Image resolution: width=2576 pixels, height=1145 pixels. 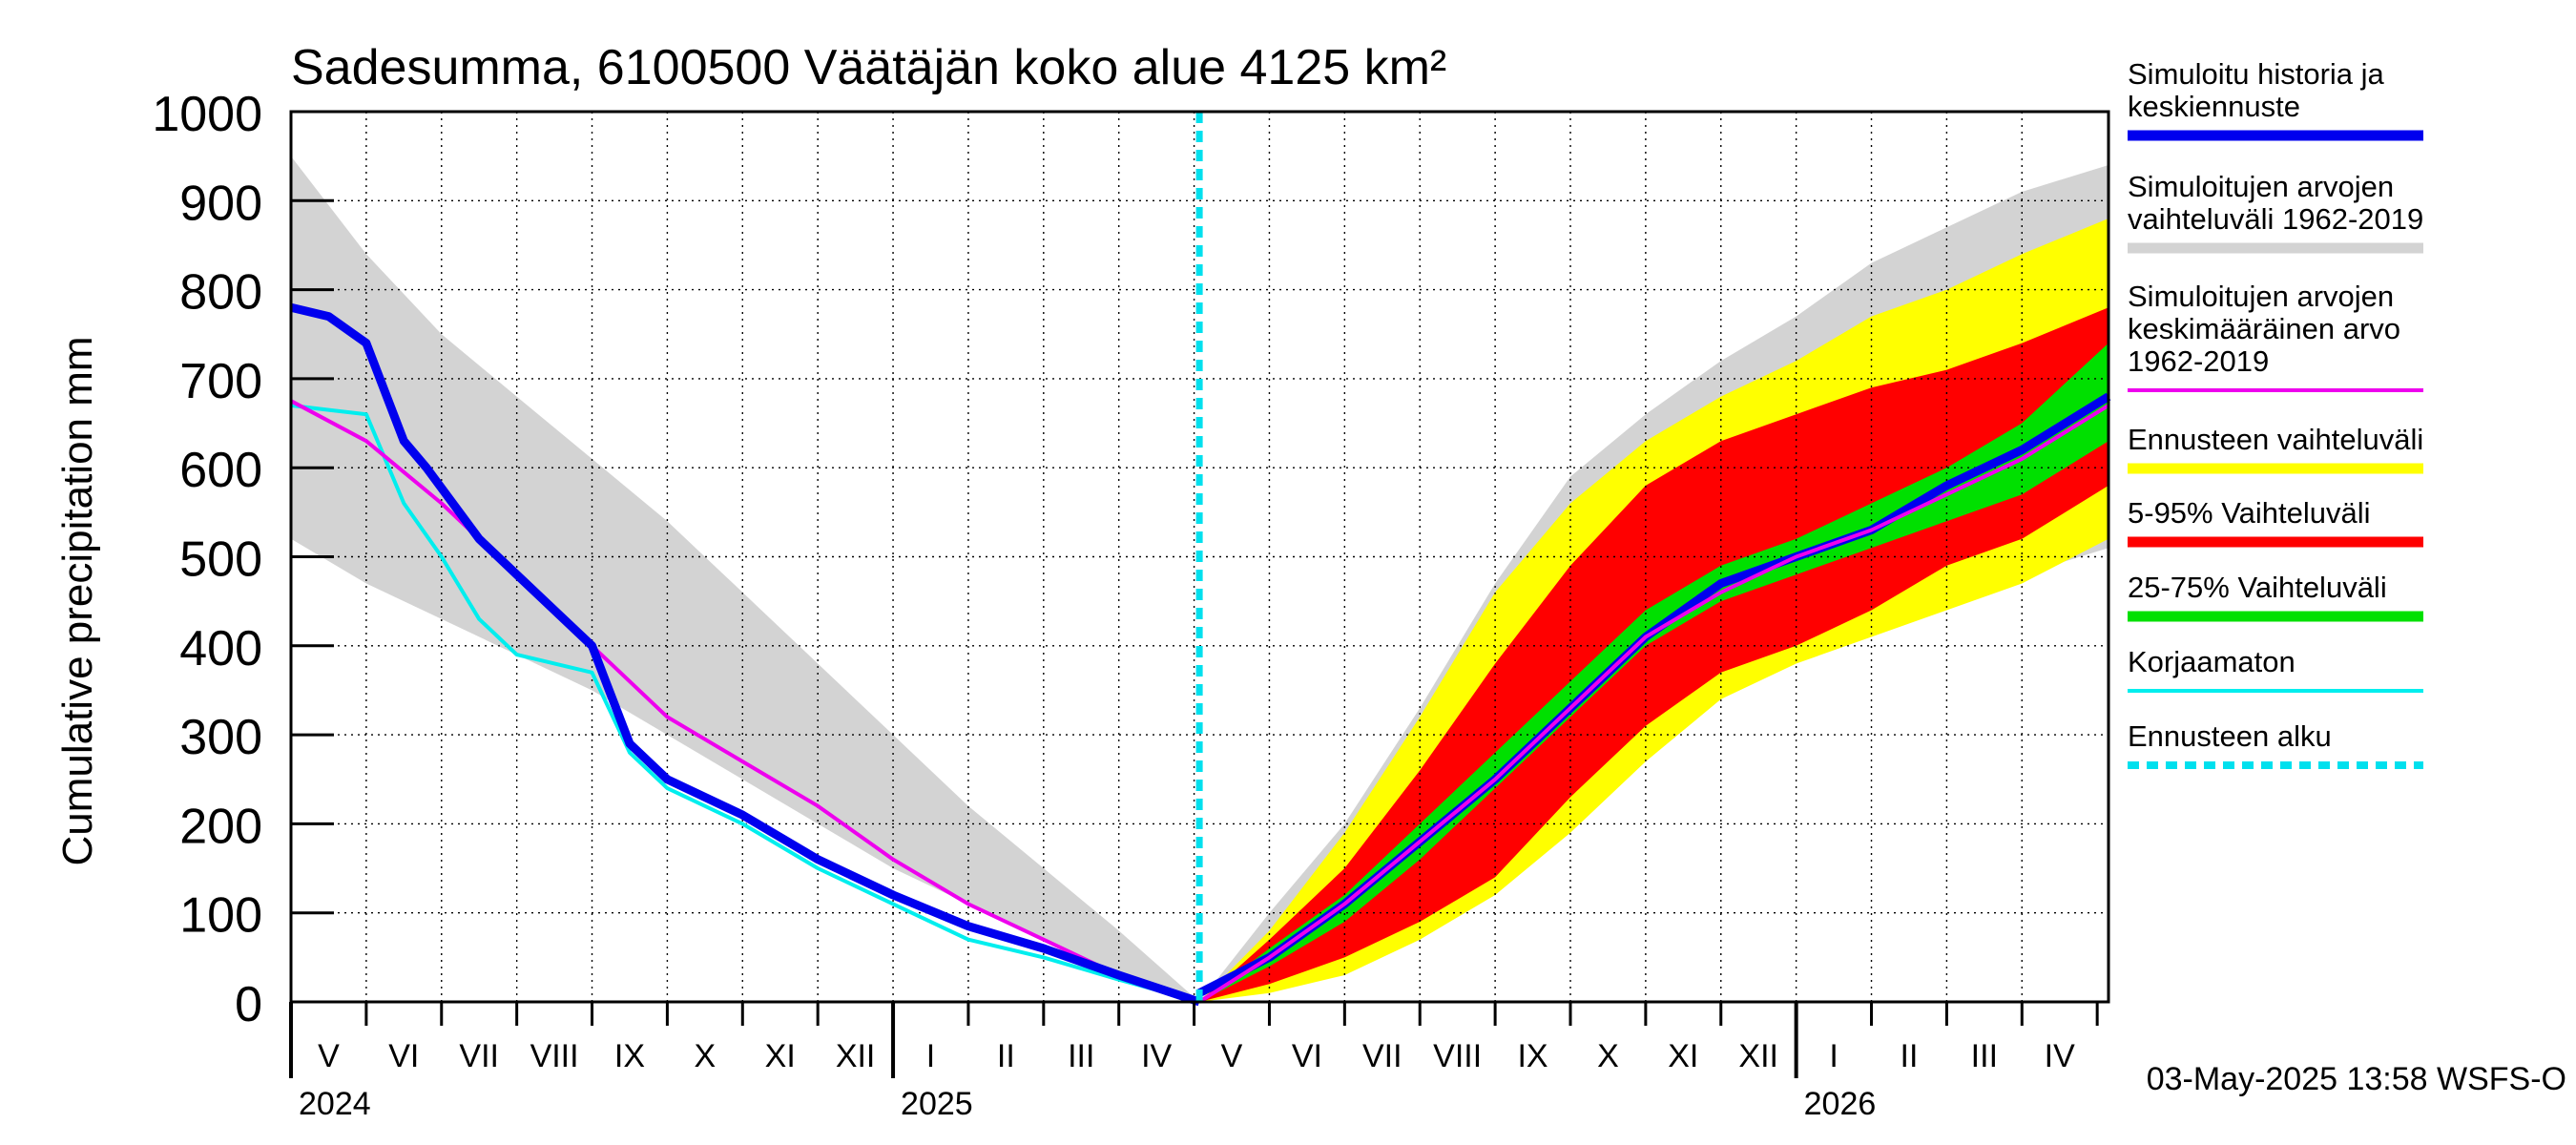 I want to click on y-tick-label: 0, so click(x=248, y=1005).